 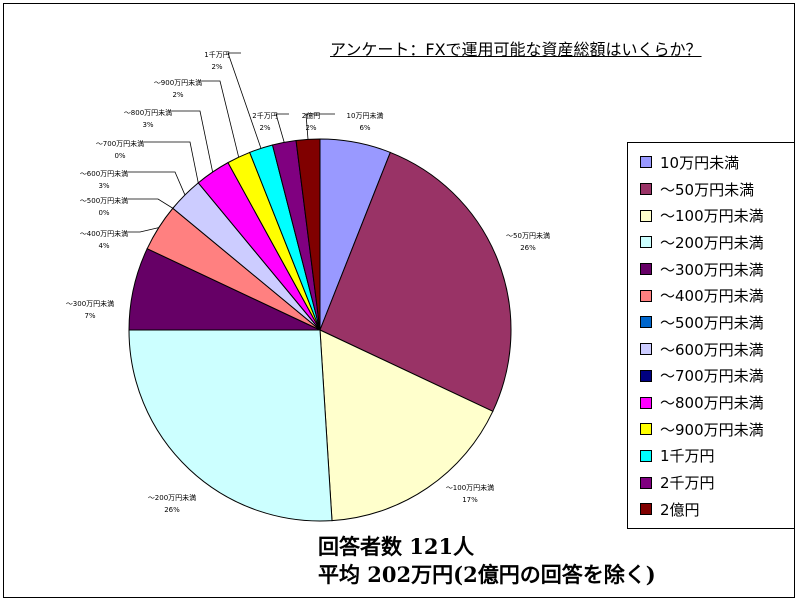 I want to click on slice-label-pct: 17%, so click(x=470, y=500).